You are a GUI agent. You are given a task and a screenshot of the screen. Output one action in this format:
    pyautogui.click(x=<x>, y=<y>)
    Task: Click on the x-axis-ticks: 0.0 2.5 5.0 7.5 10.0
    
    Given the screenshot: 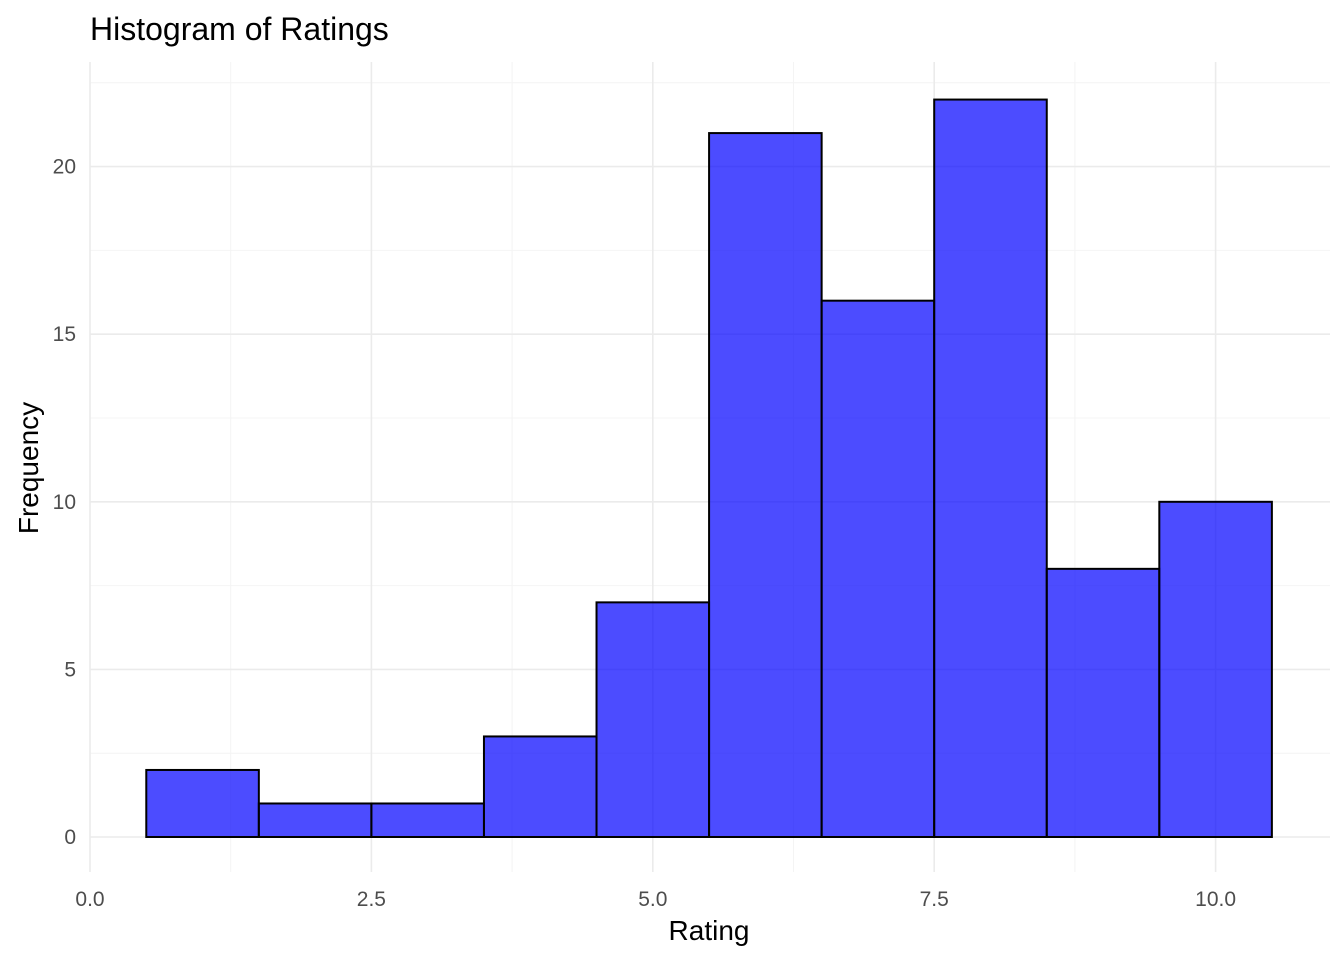 What is the action you would take?
    pyautogui.click(x=655, y=899)
    